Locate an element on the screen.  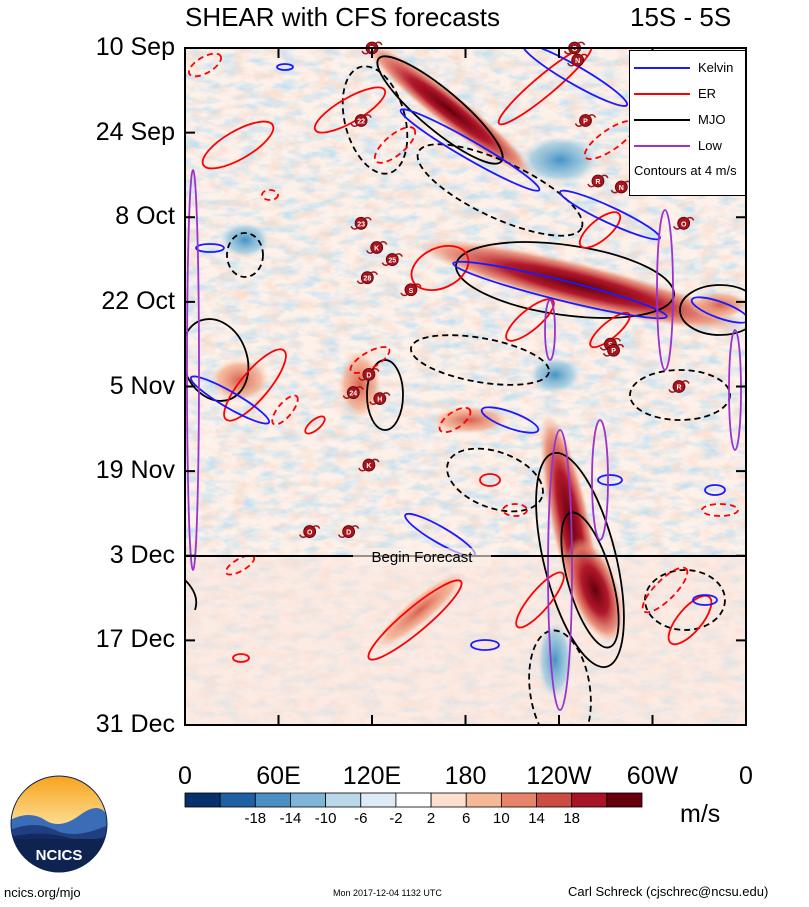
legend-low: Low is located at coordinates (688, 146).